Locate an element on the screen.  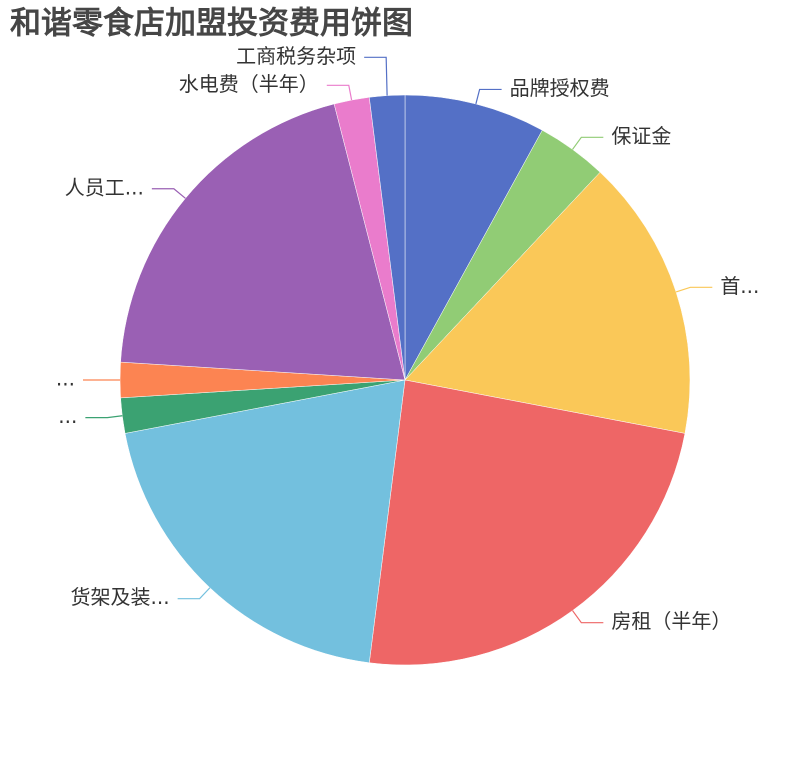
slice-label: 水电费（半年） is located at coordinates (249, 84).